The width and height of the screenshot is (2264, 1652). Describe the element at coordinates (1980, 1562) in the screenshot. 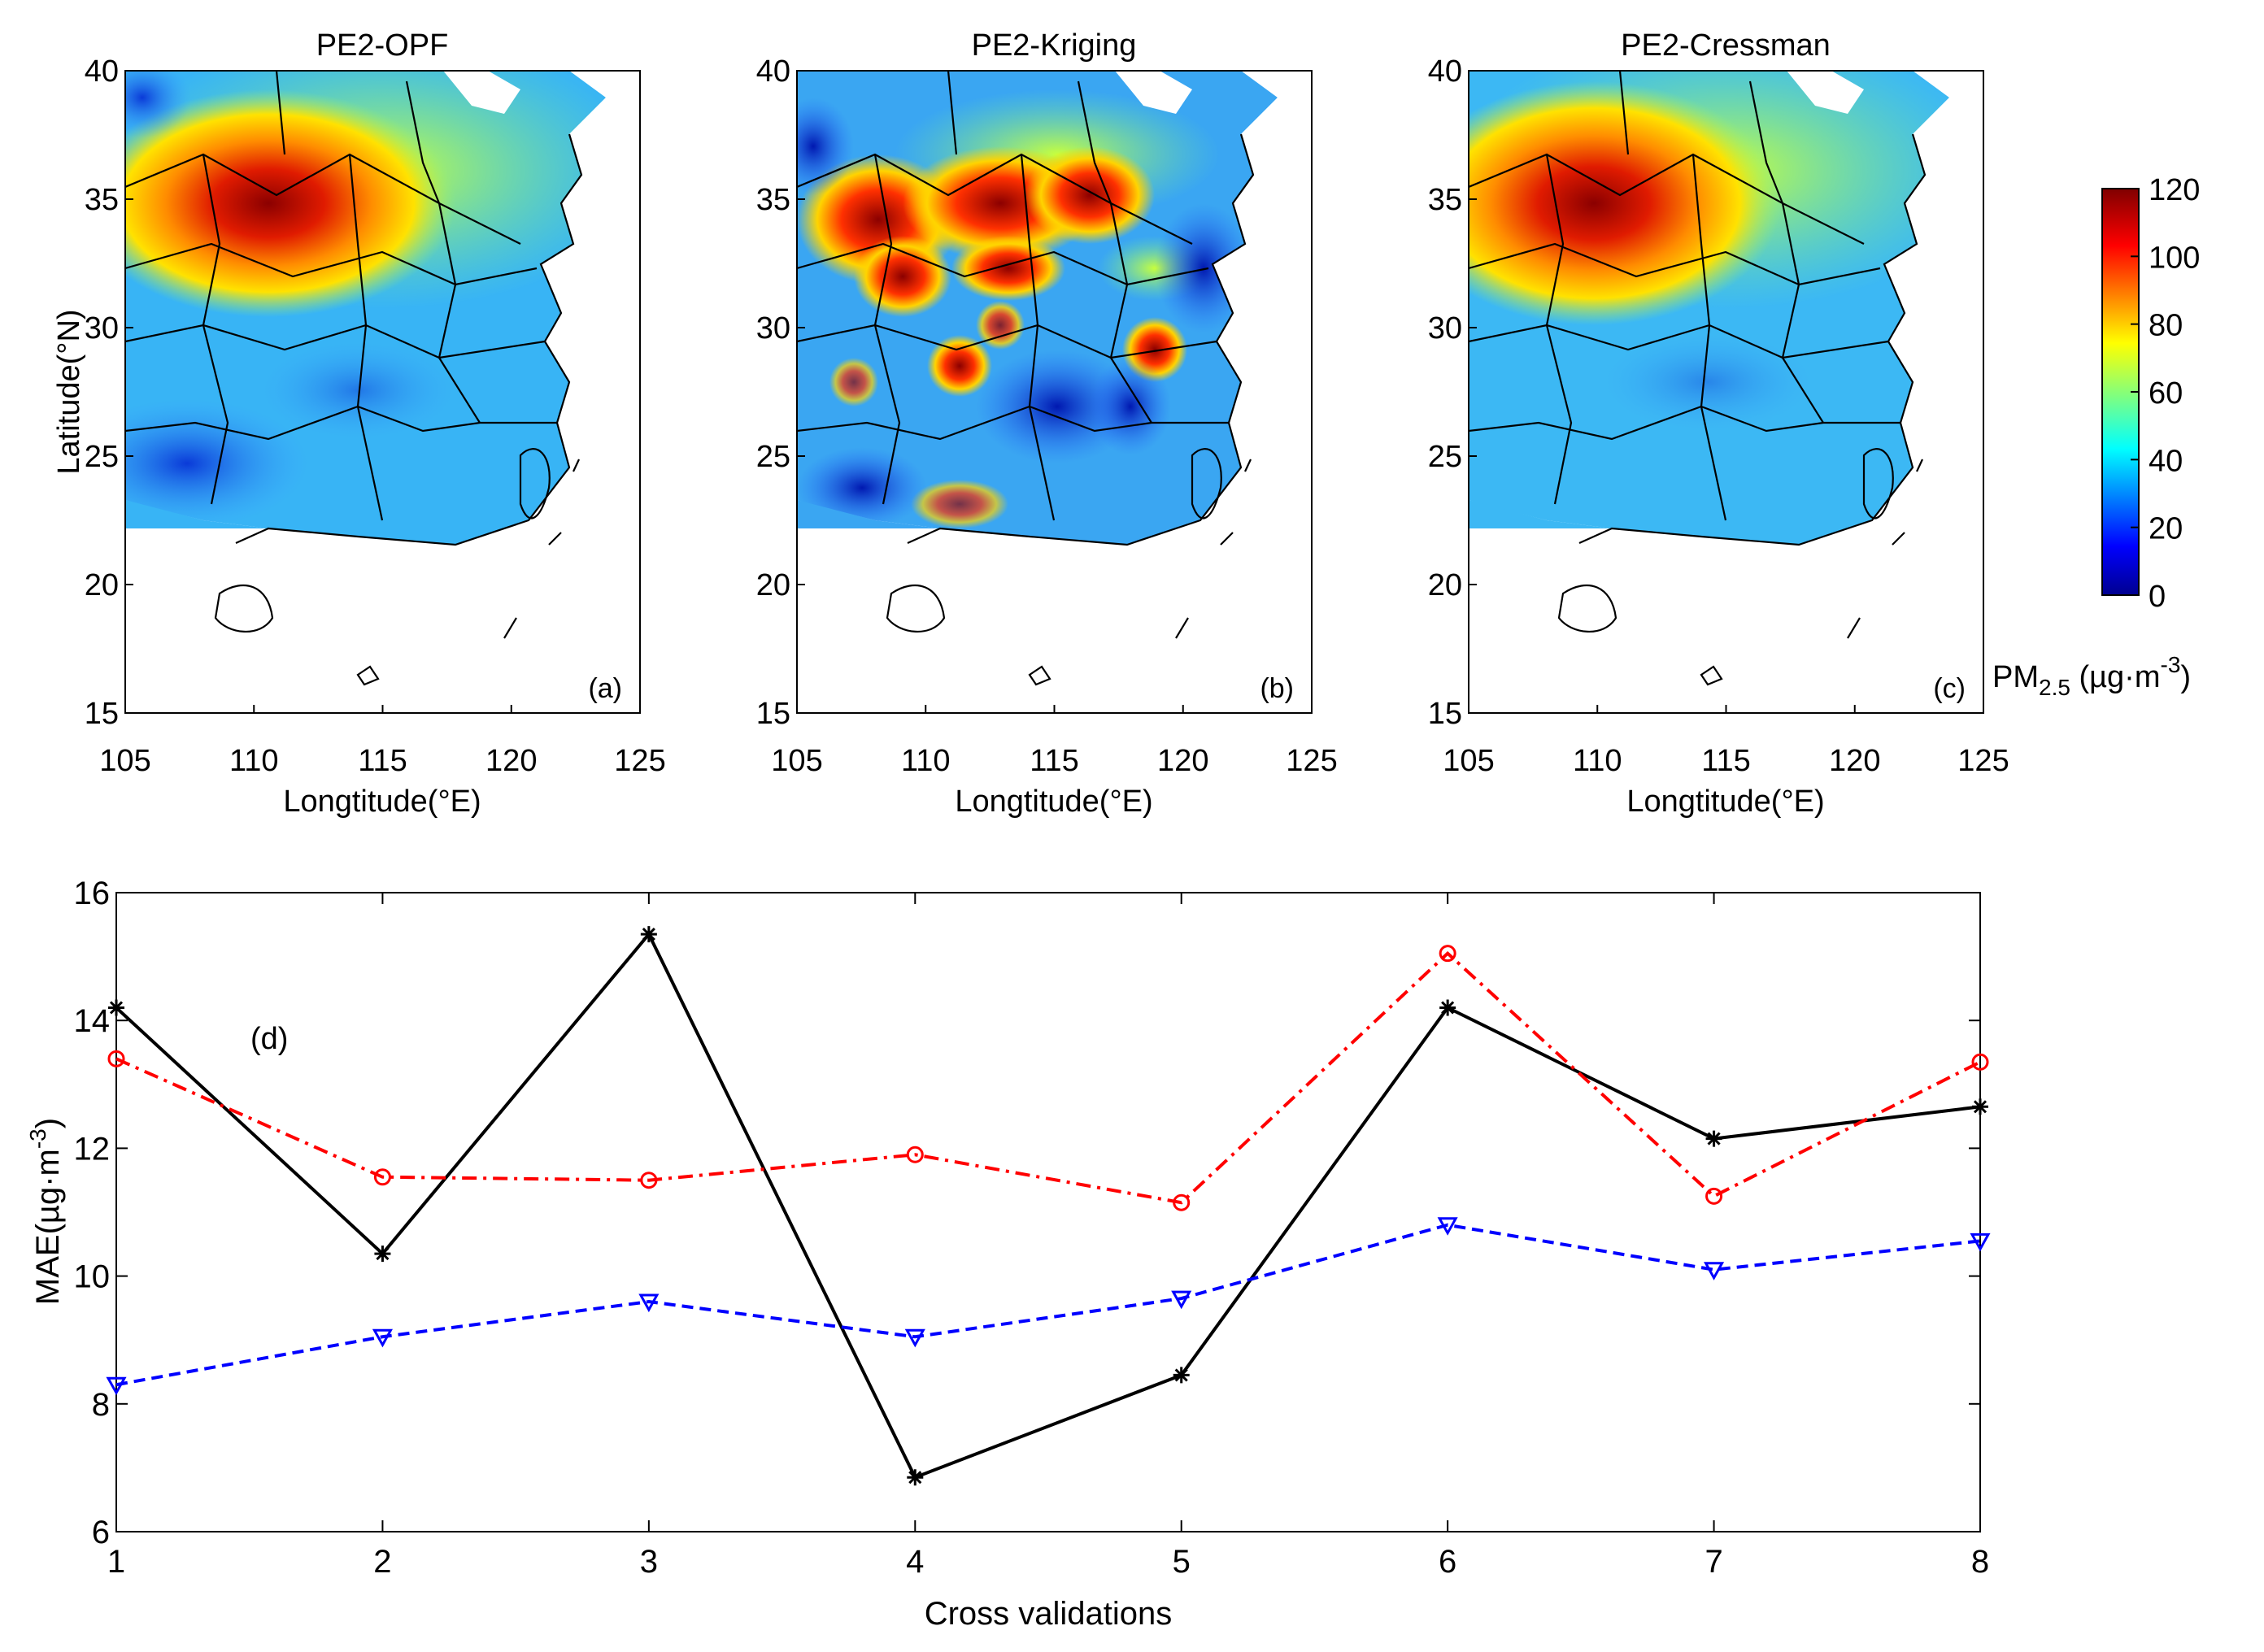

I see `line-xtick-label: 8` at that location.